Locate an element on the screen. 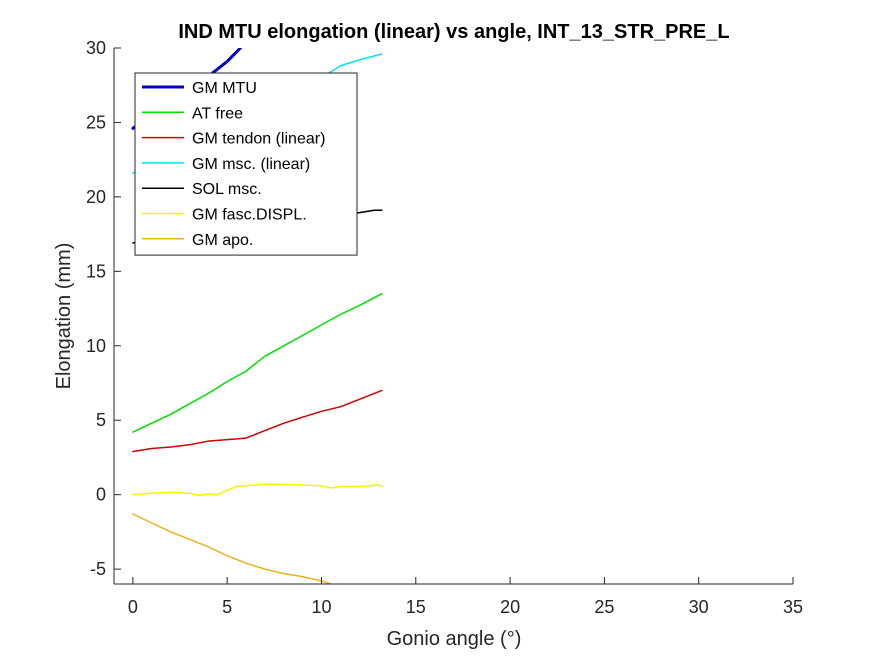  series-line-at-free is located at coordinates (257, 362).